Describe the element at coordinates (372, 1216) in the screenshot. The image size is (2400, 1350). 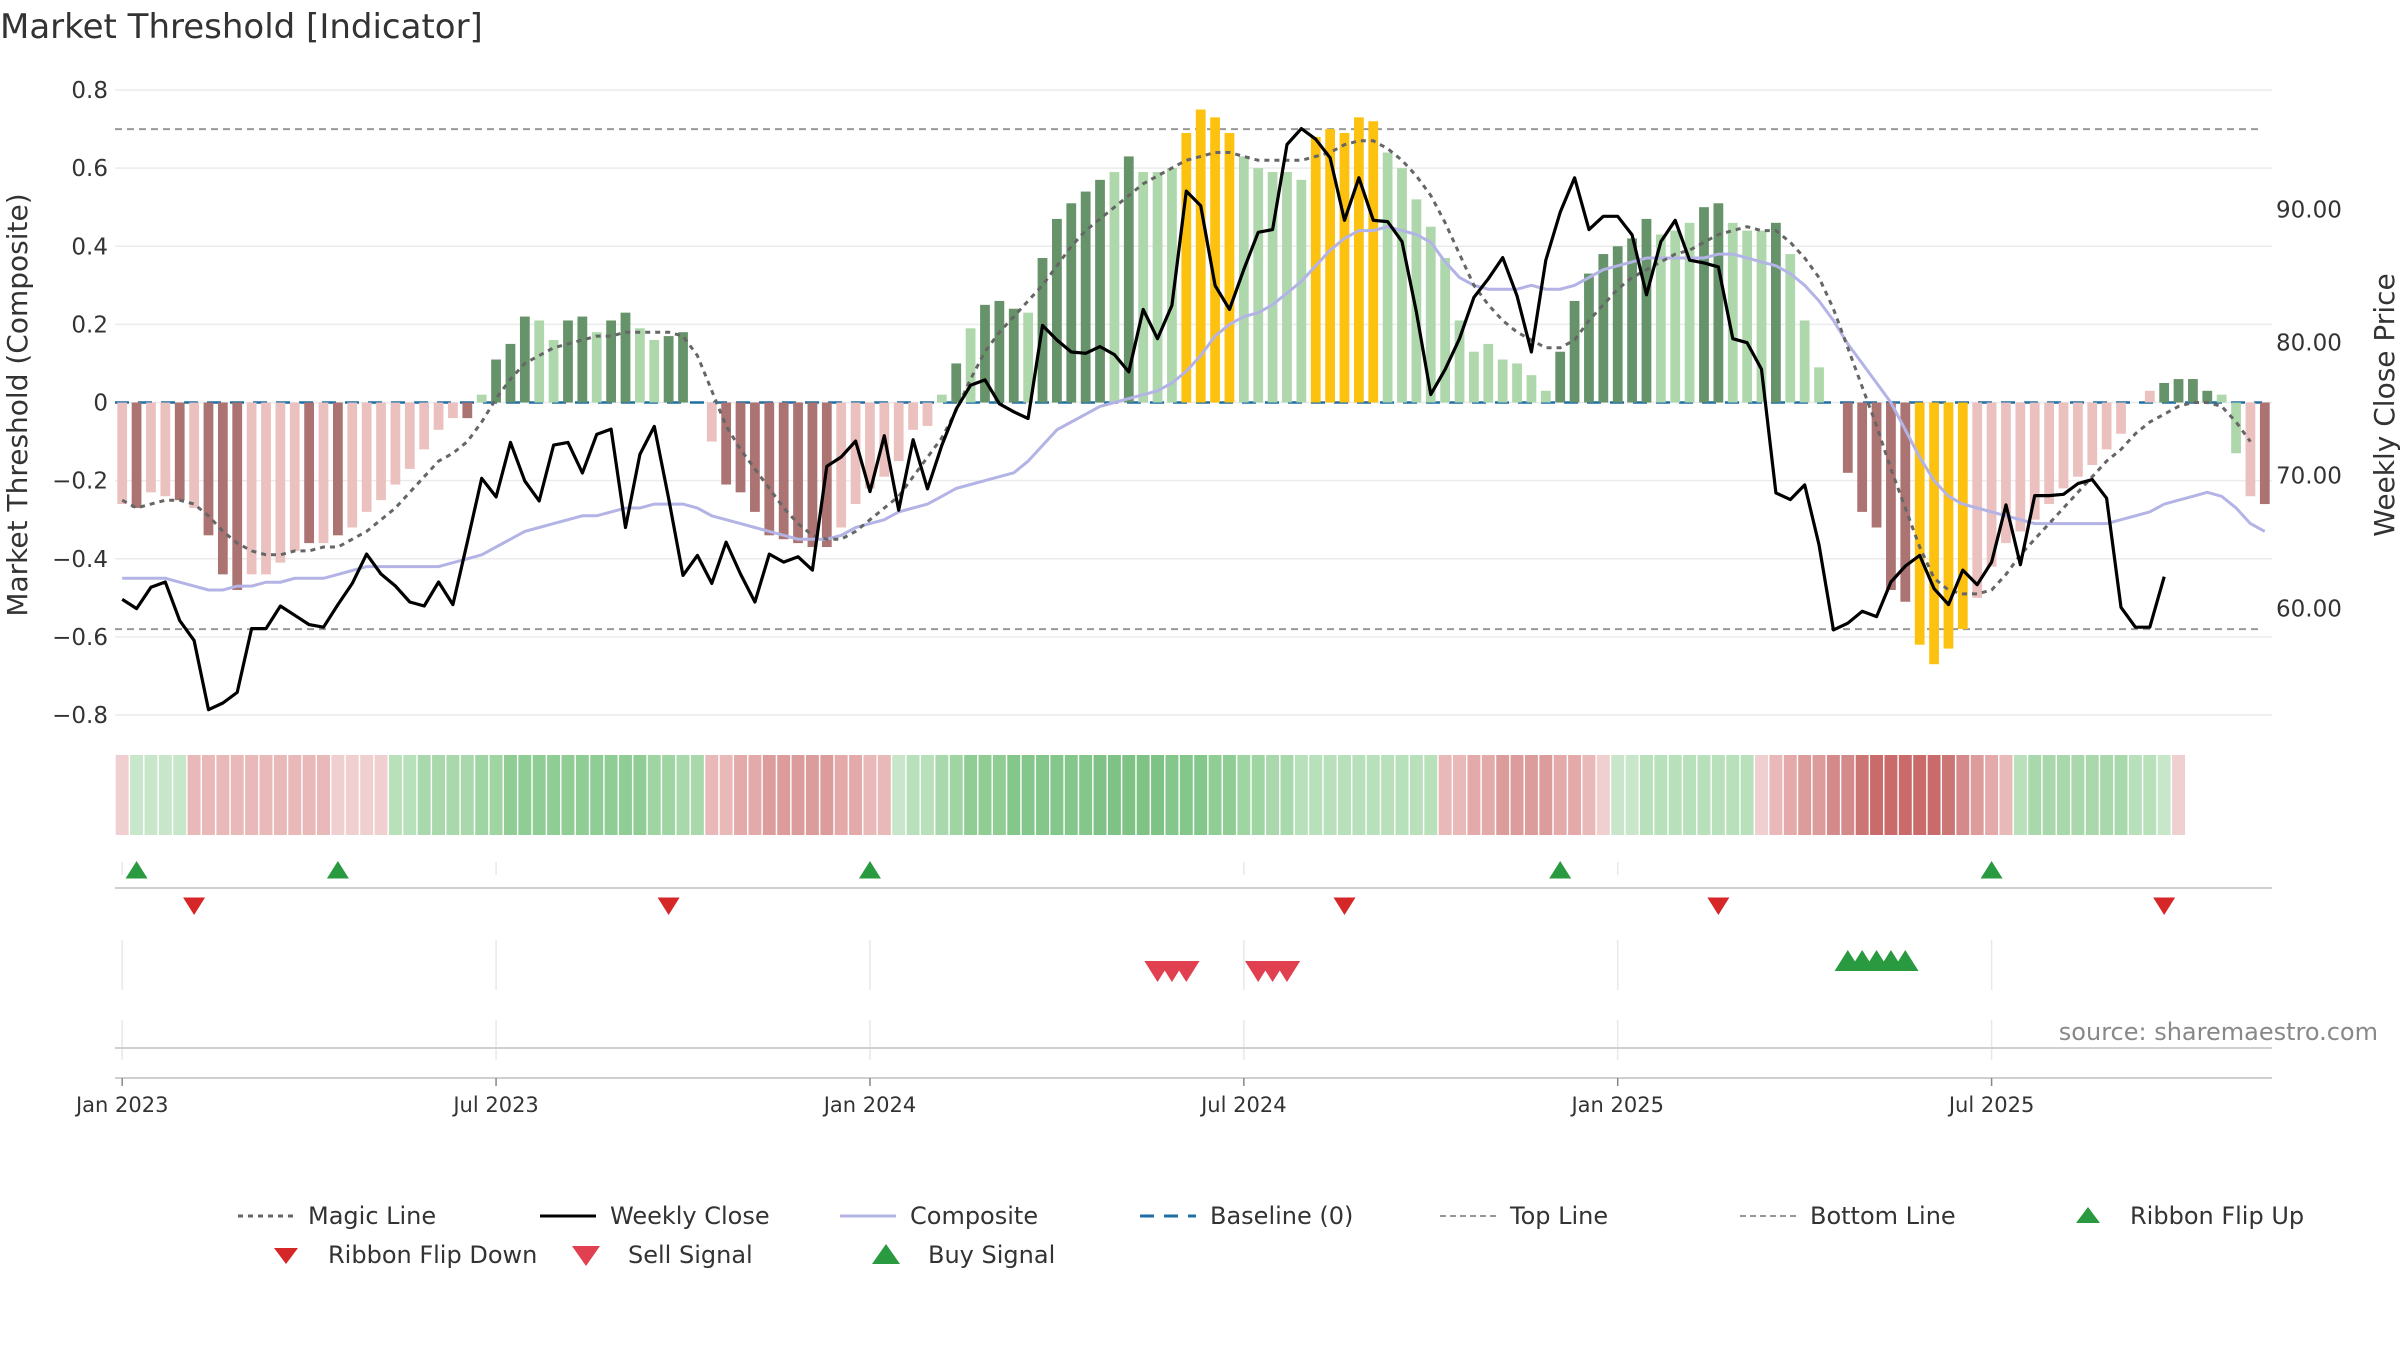
I see `legend-magic-label: Magic Line` at that location.